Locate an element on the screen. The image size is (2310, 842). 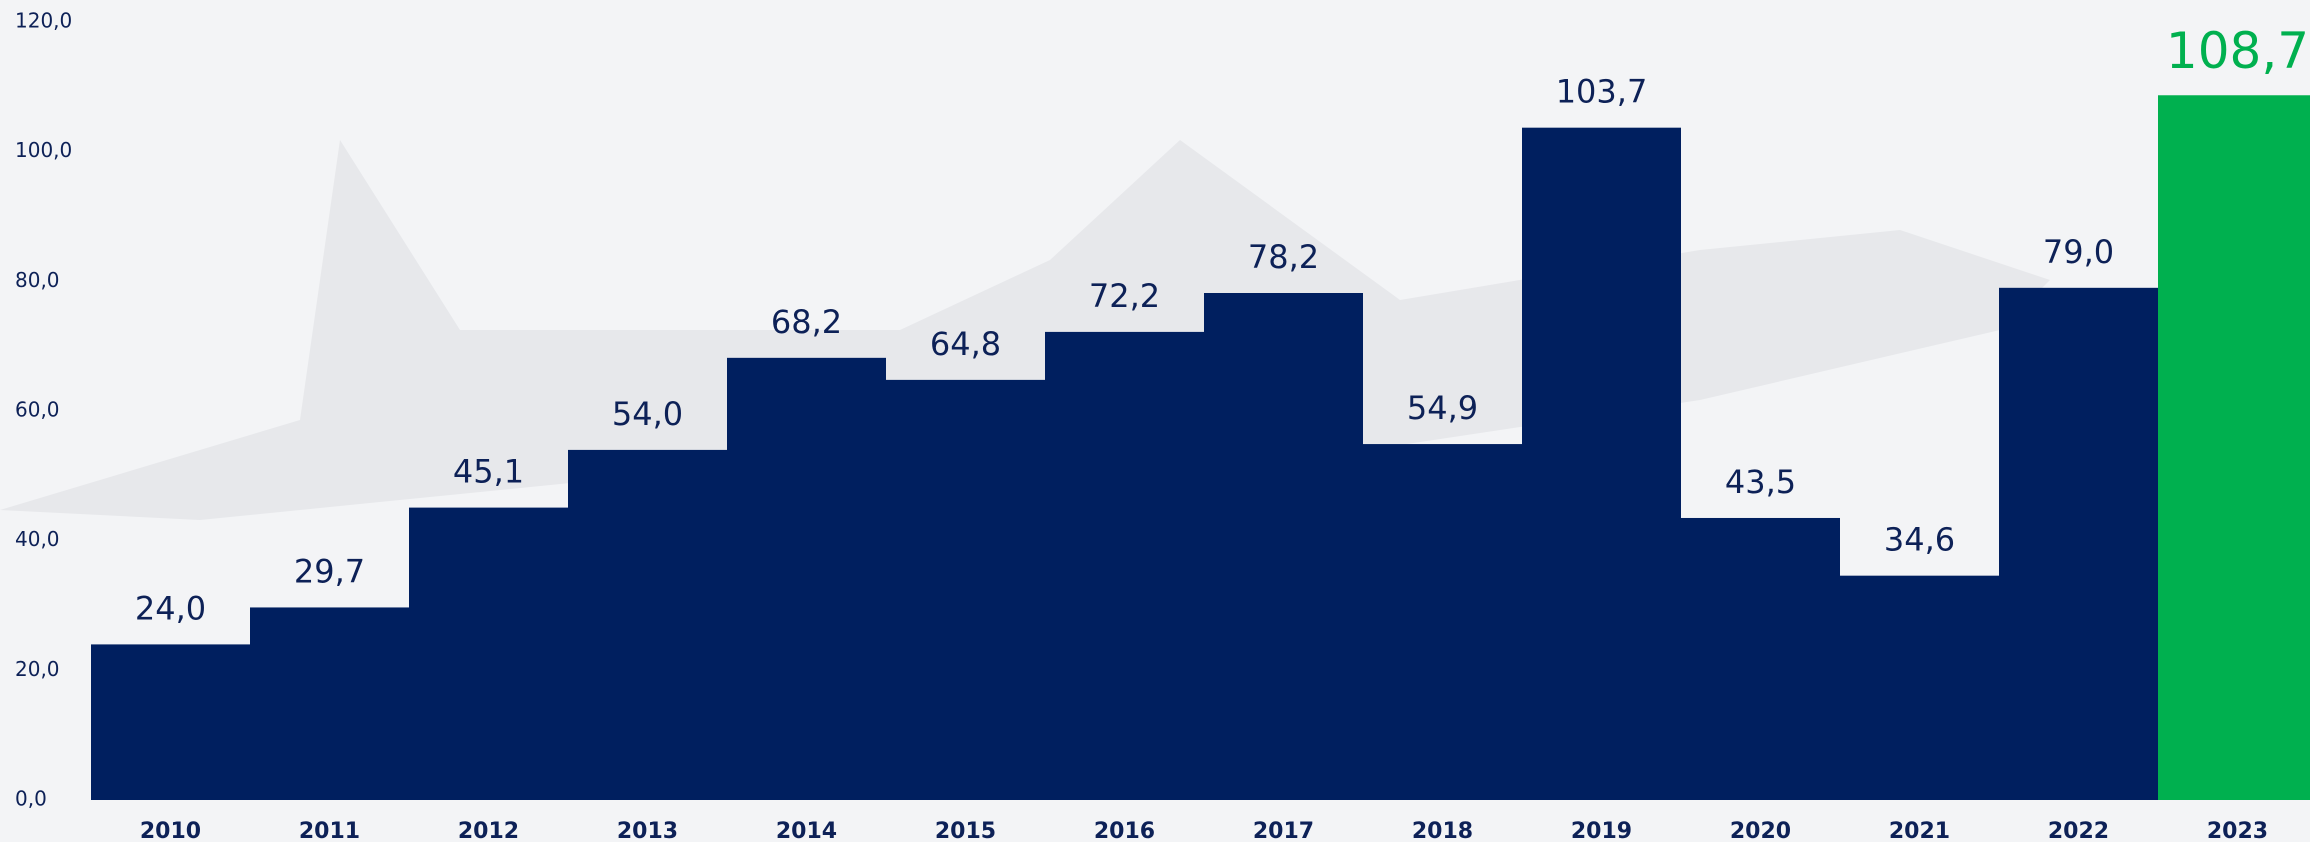
x-tick-label: 2022 is located at coordinates (2078, 830).